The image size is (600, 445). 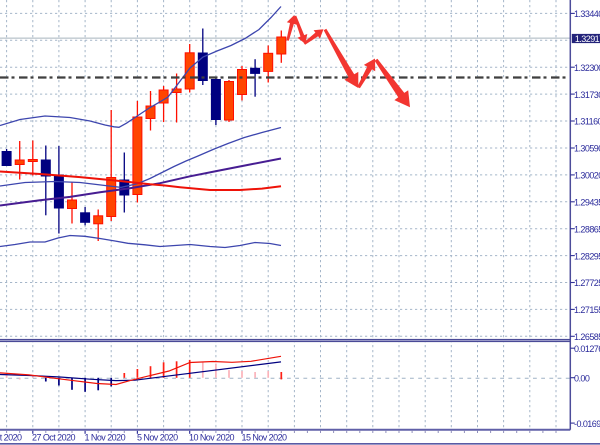 I want to click on svg-text: 1.28865, so click(x=587, y=229).